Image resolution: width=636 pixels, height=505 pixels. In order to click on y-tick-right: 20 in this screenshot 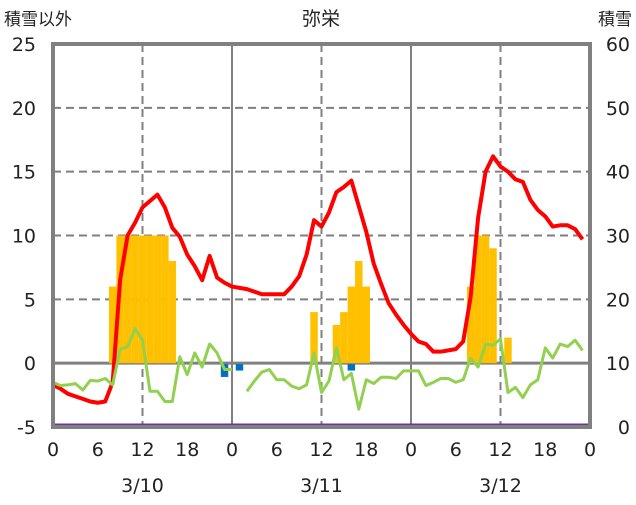, I will do `click(618, 300)`.